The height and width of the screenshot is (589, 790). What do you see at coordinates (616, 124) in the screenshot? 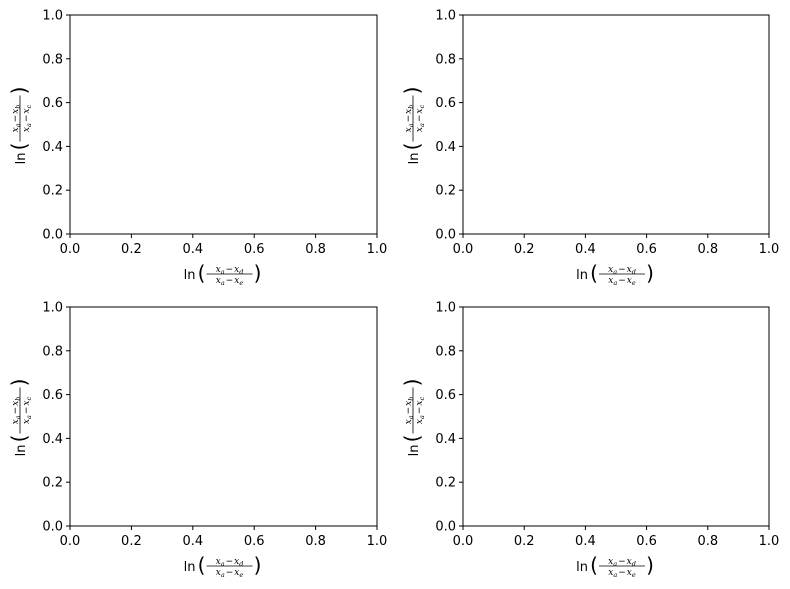
I see `subplot-2-axes-frame` at bounding box center [616, 124].